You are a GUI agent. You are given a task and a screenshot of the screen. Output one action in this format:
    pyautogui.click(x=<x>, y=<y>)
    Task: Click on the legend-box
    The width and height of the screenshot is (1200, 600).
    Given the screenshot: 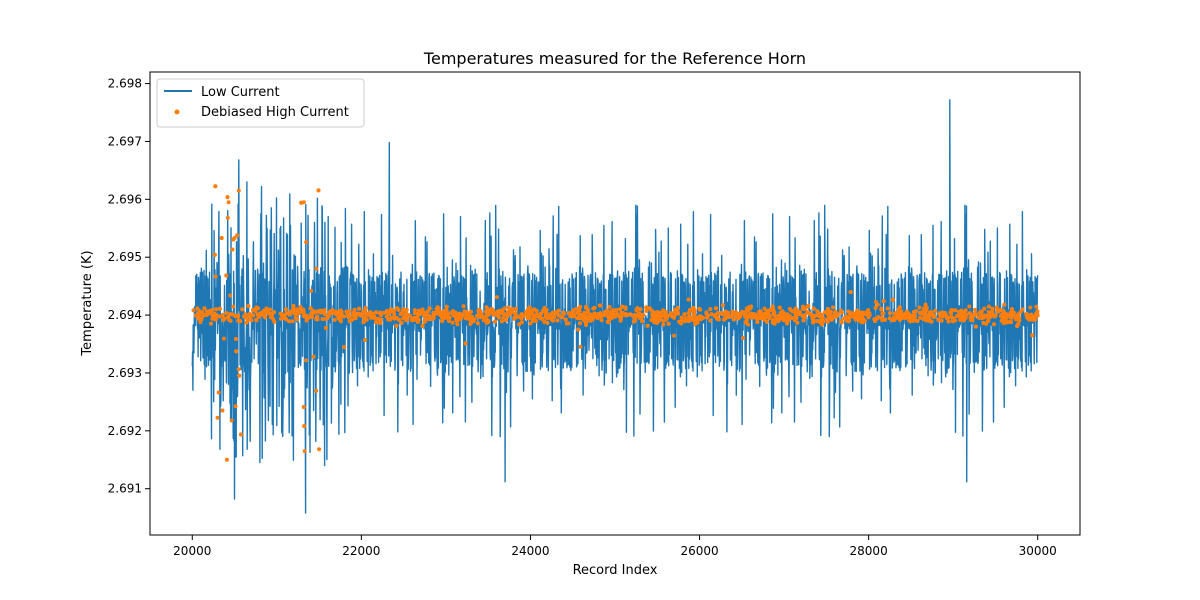 What is the action you would take?
    pyautogui.click(x=260, y=103)
    